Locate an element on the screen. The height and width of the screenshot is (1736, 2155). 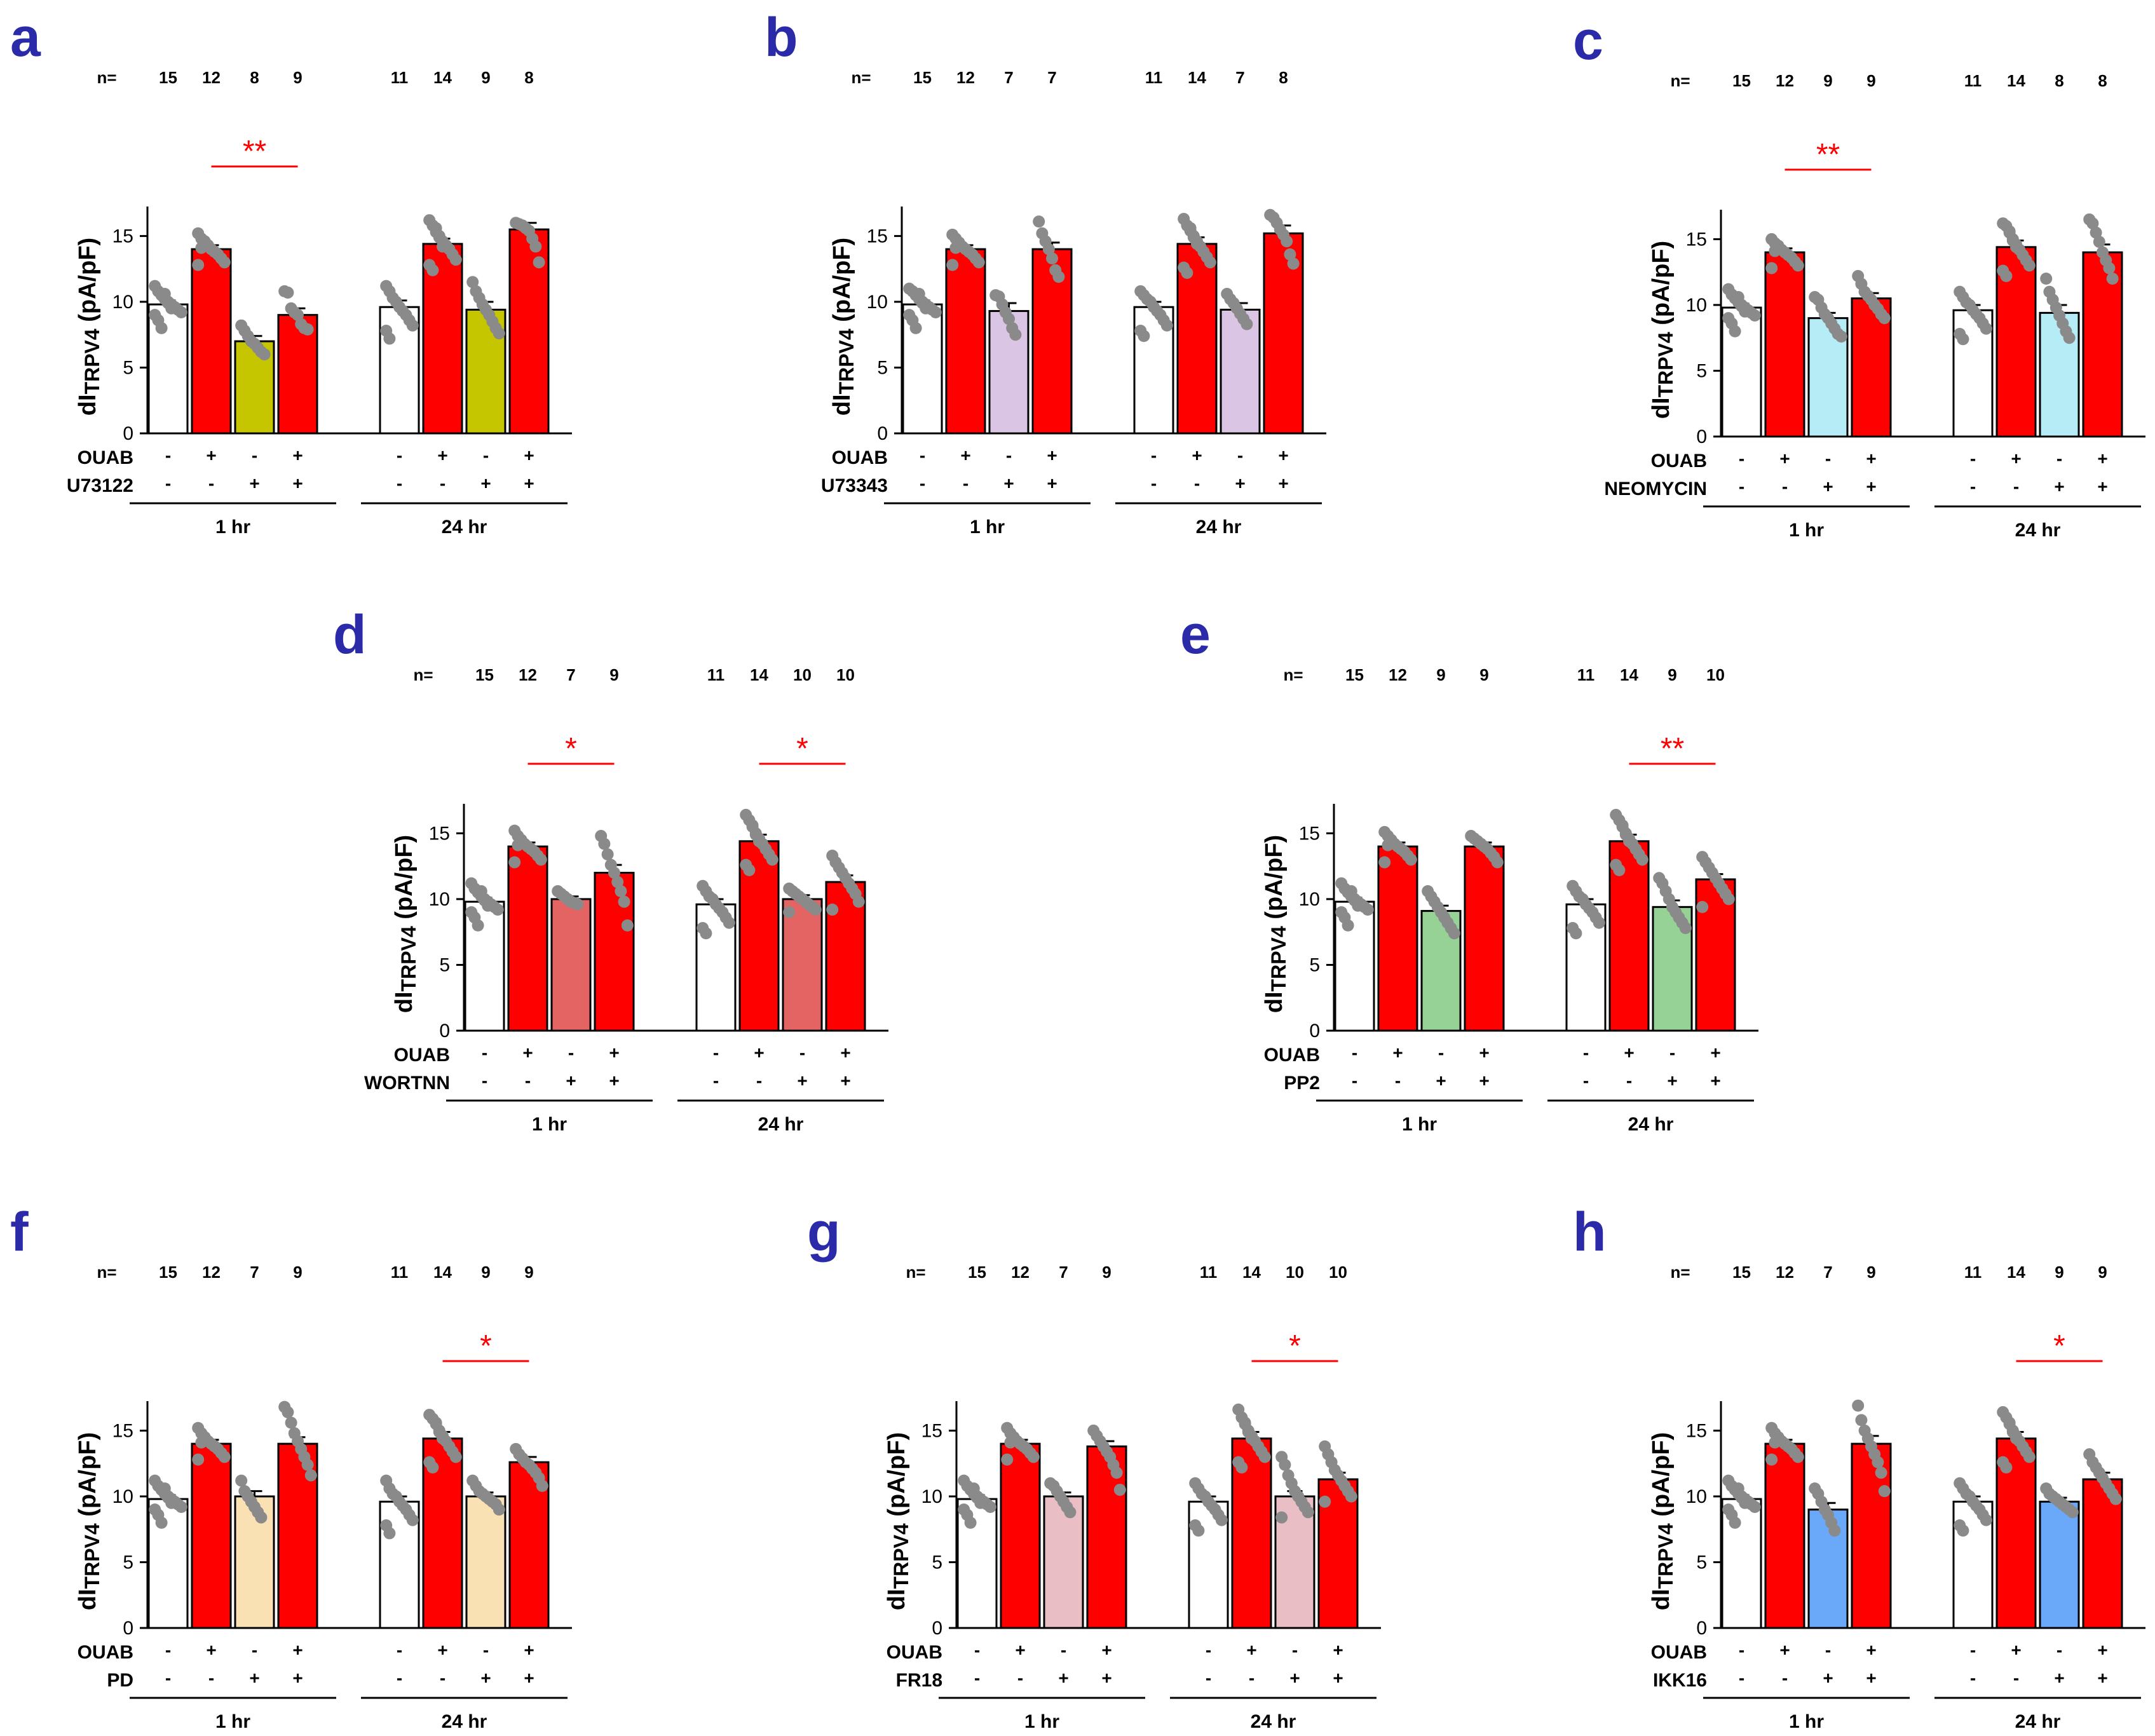
treatment-row-label: WORTNN is located at coordinates (407, 1083).